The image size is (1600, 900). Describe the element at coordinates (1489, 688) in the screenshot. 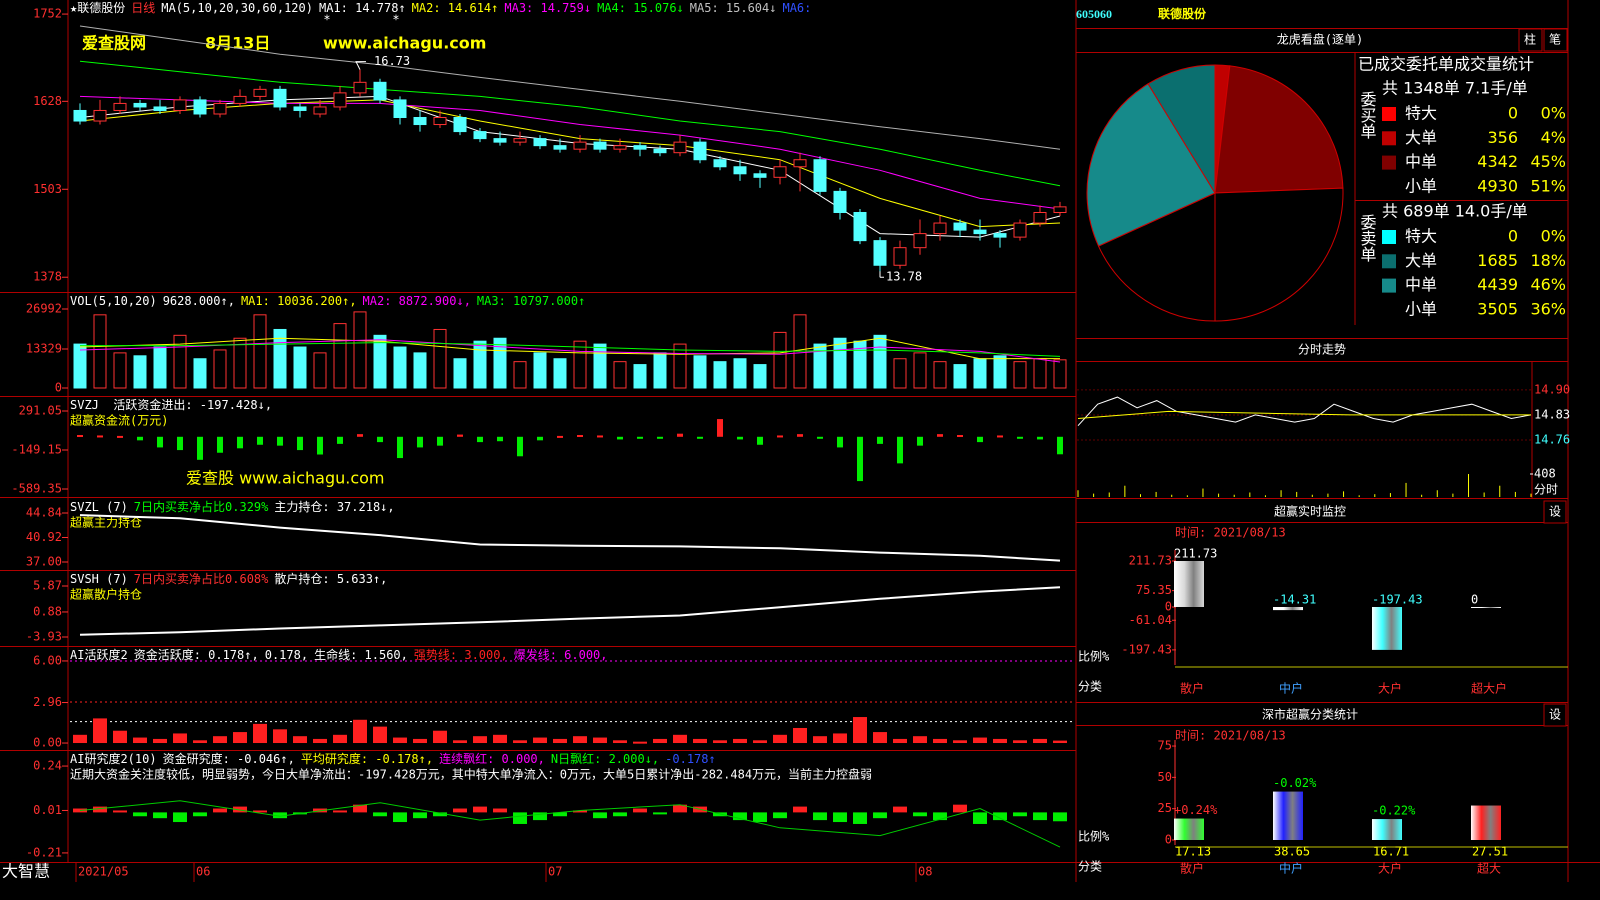

I see `category-label: 超大户` at that location.